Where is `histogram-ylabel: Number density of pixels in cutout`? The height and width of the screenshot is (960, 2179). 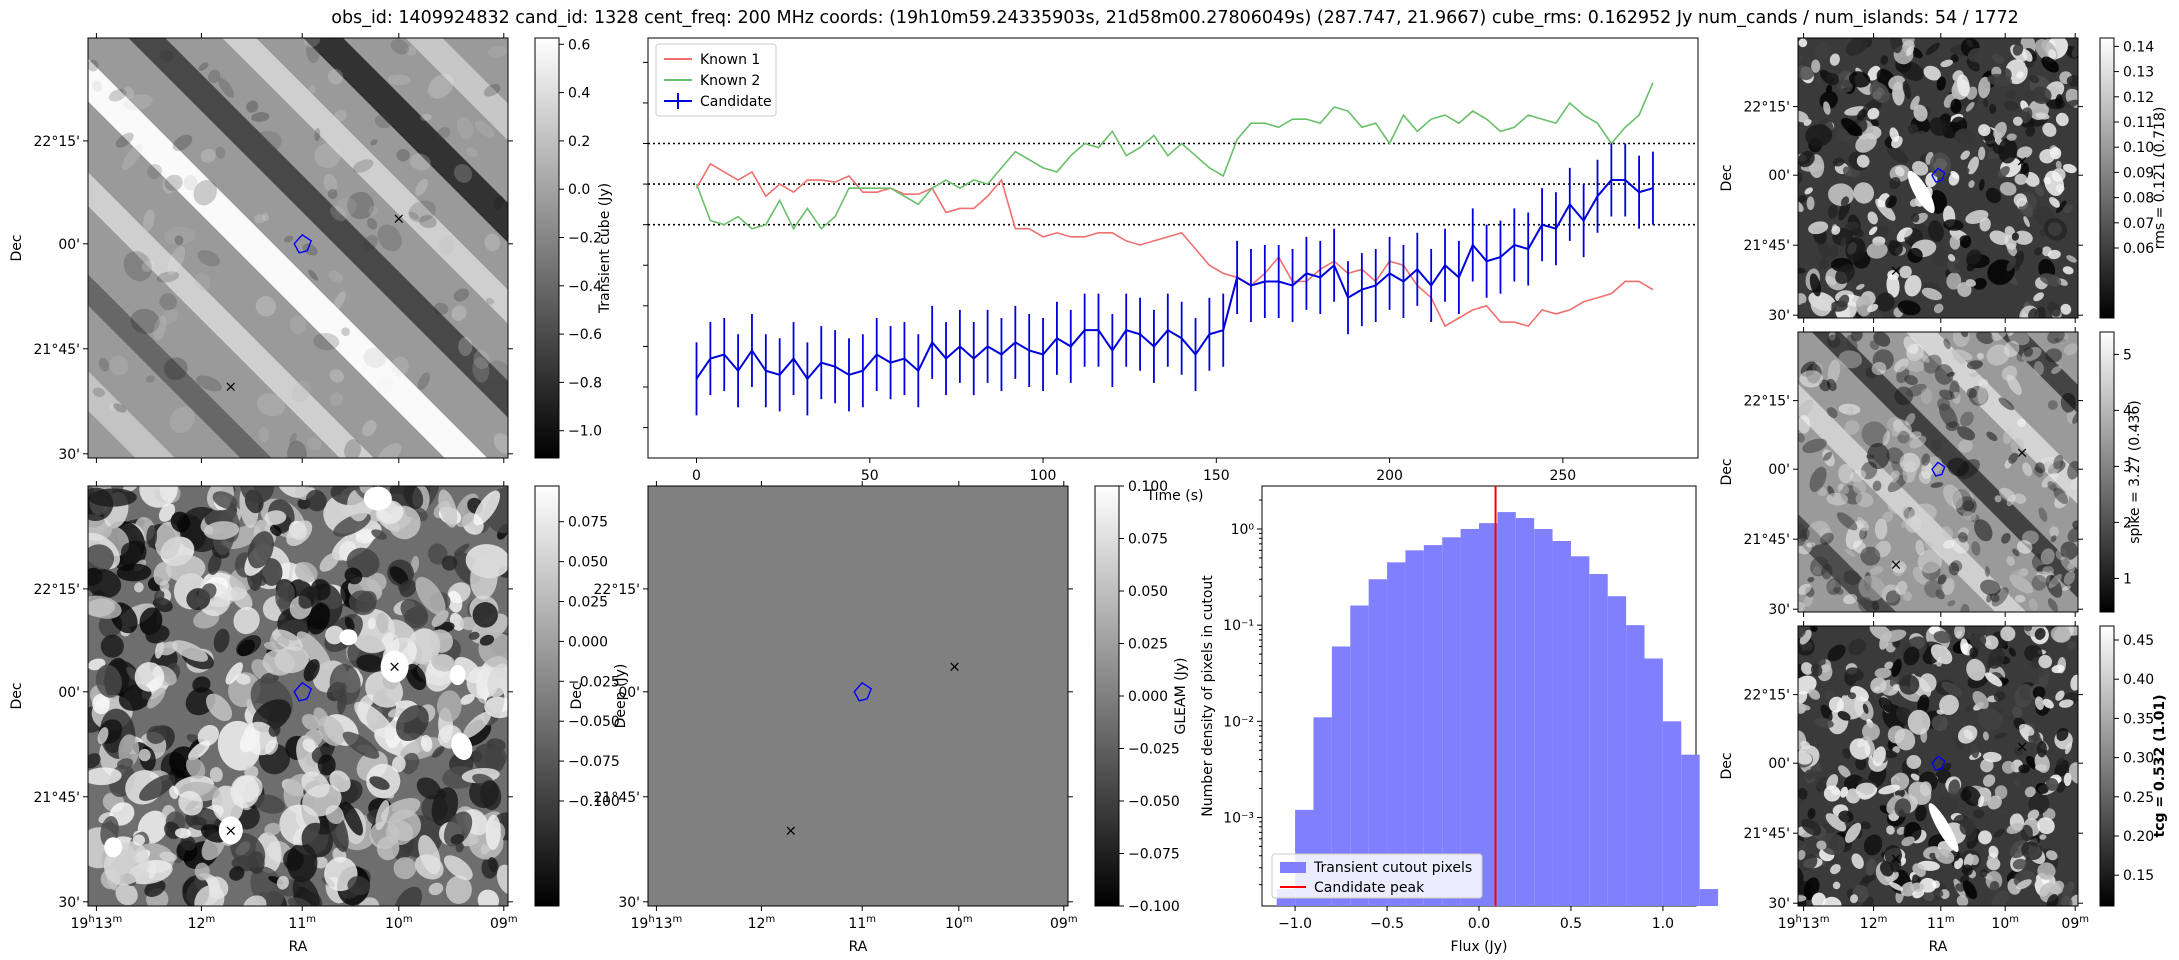
histogram-ylabel: Number density of pixels in cutout is located at coordinates (1208, 696).